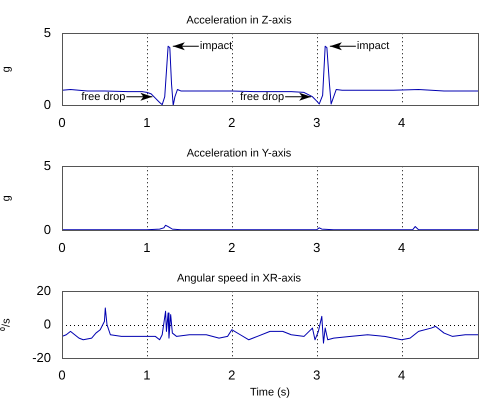 The width and height of the screenshot is (480, 401). I want to click on y-tick-label: 20, so click(43, 290).